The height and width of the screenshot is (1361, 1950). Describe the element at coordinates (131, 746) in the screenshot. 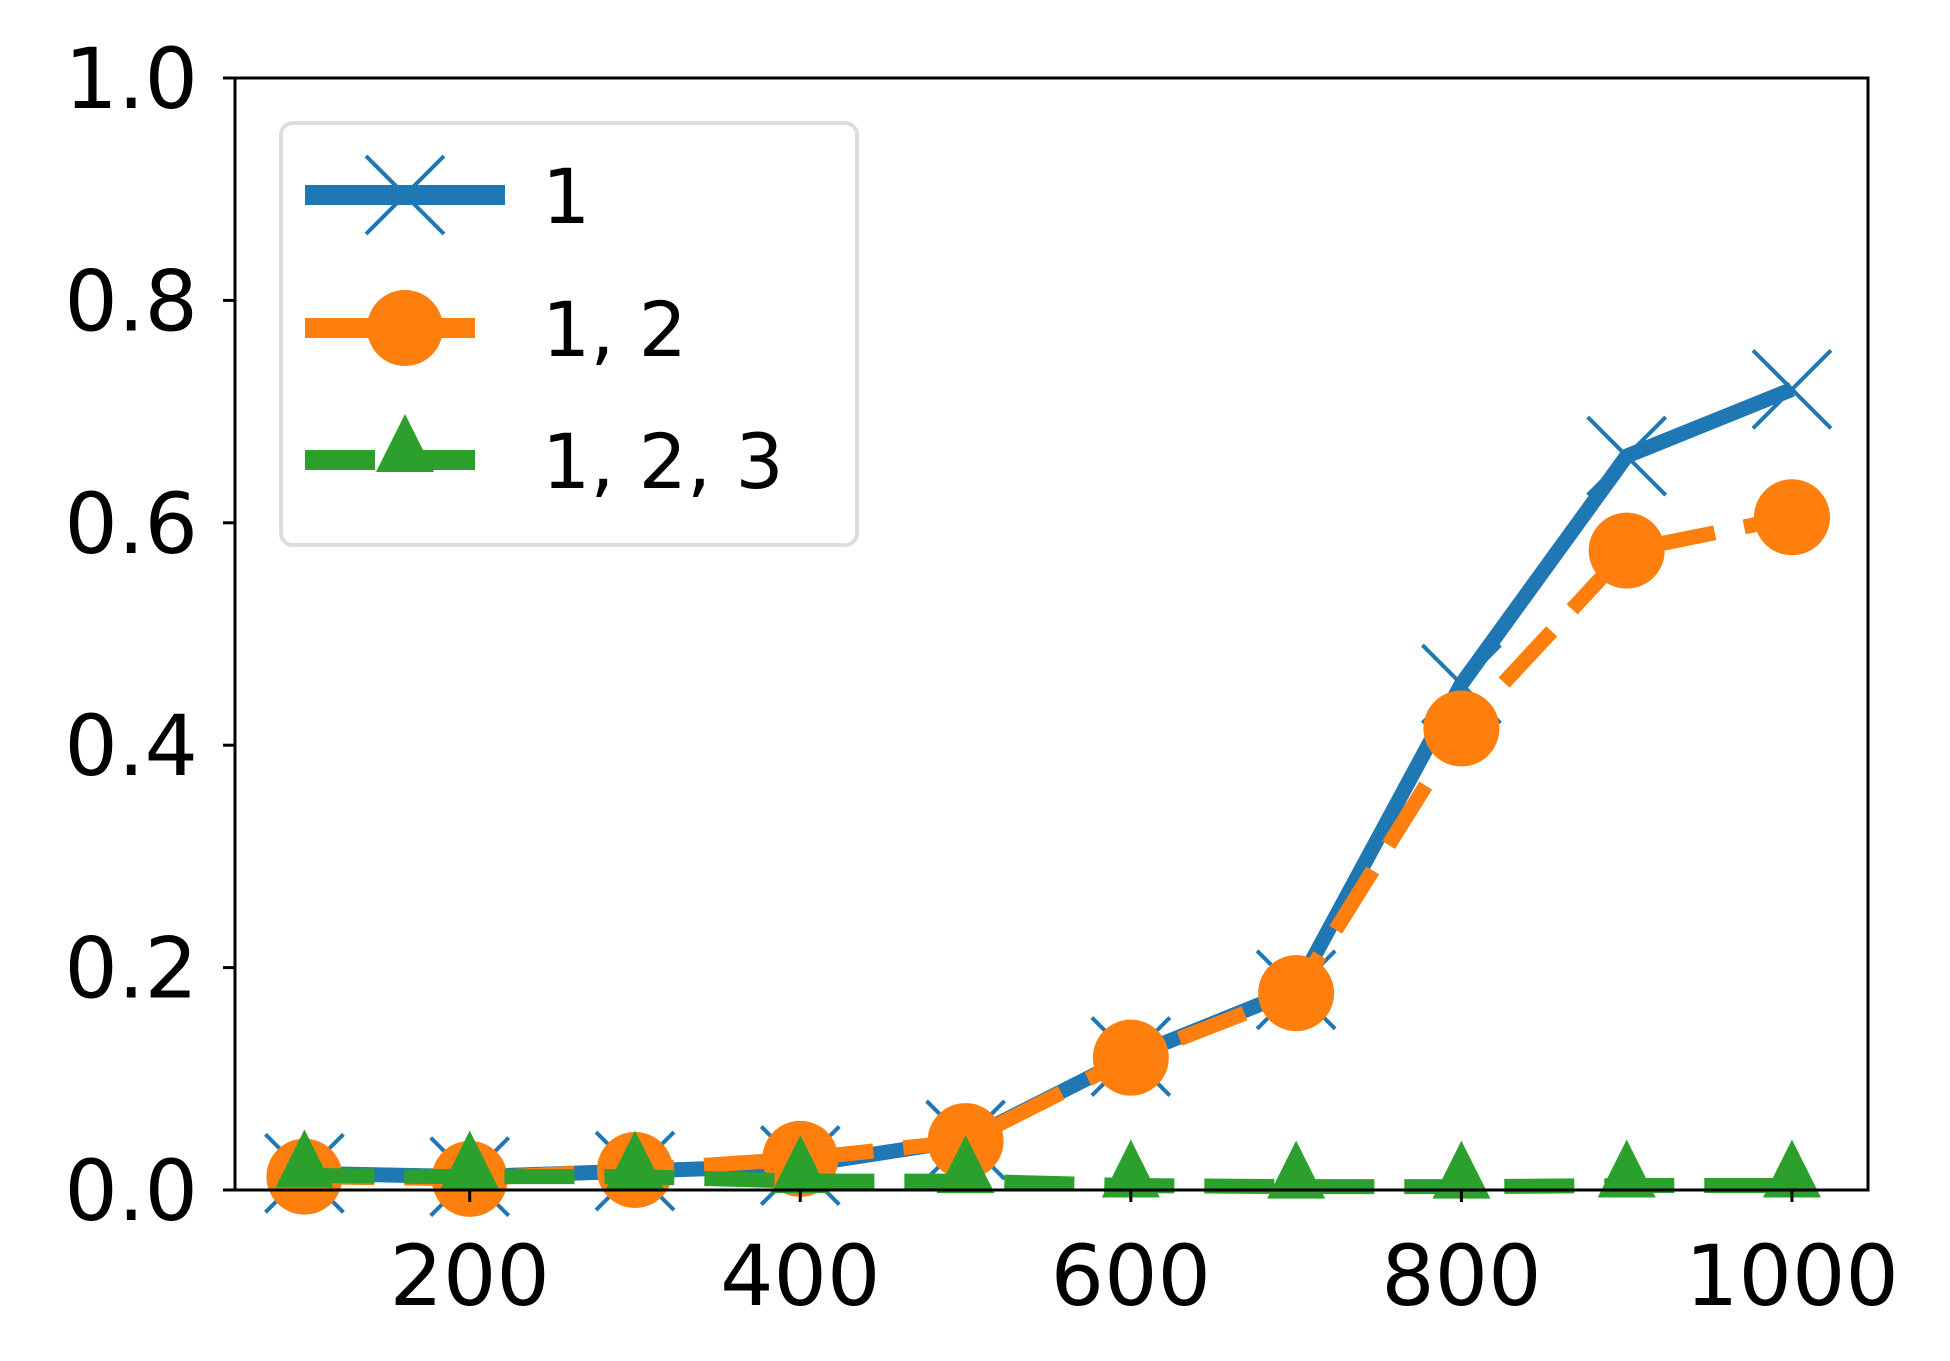

I see `y-tick-label-2: 0.4` at that location.